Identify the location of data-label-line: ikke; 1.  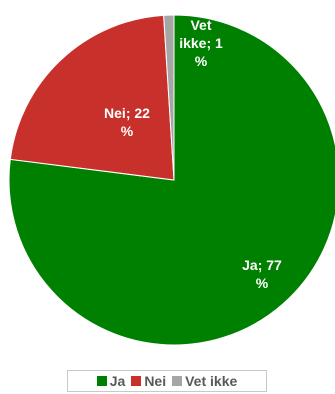
(201, 43).